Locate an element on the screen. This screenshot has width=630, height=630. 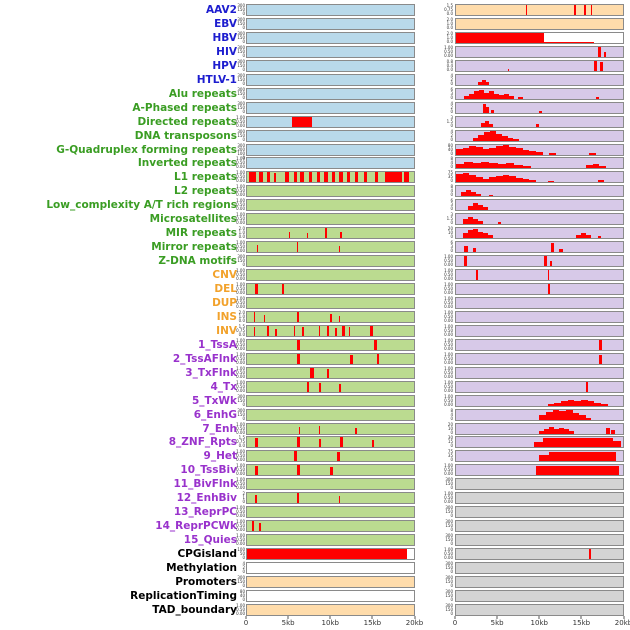
track-label: AAV2 is located at coordinates (221, 10).